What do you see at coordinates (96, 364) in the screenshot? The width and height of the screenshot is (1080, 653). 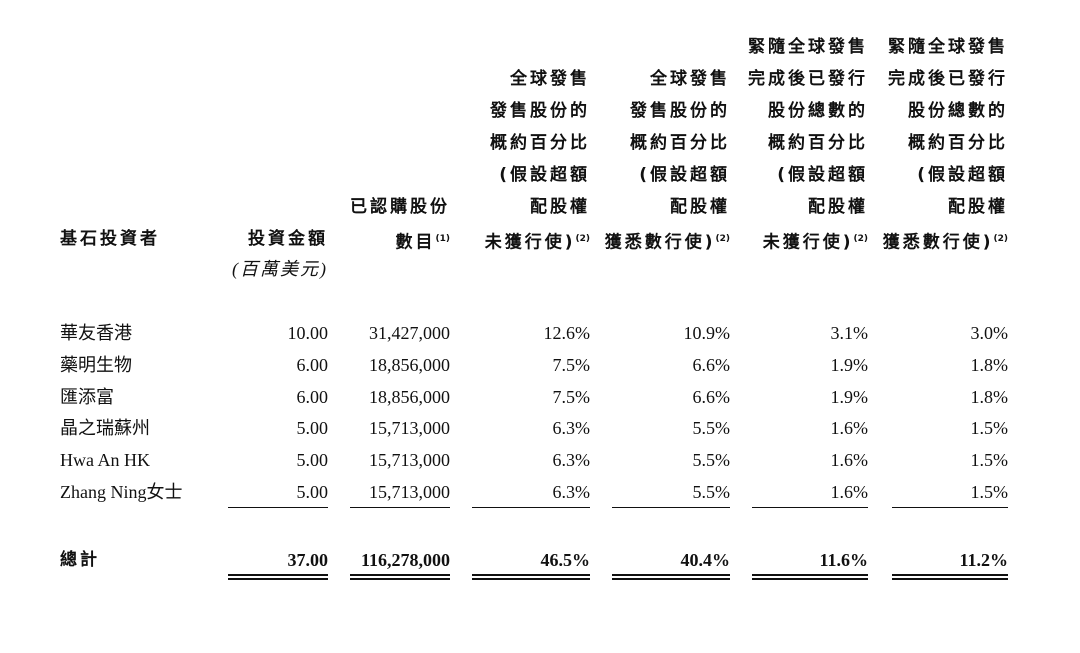 I see `row-label: 藥明生物` at bounding box center [96, 364].